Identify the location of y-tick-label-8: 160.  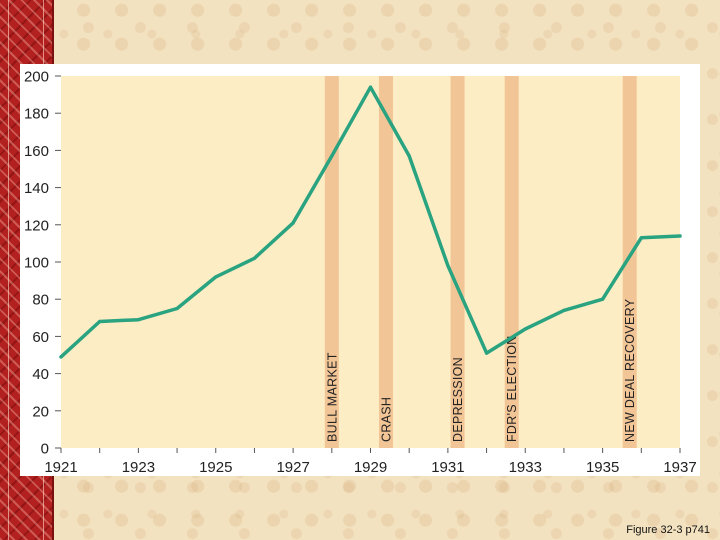
(36, 151).